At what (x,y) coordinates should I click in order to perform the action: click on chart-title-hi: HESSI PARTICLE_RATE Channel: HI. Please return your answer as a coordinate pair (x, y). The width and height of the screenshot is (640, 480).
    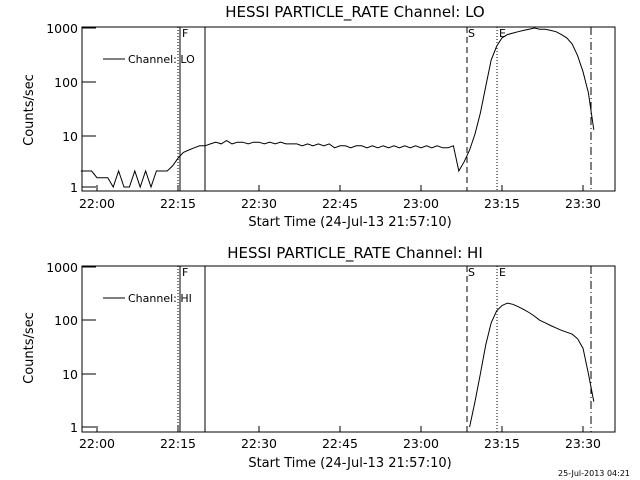
    Looking at the image, I should click on (355, 253).